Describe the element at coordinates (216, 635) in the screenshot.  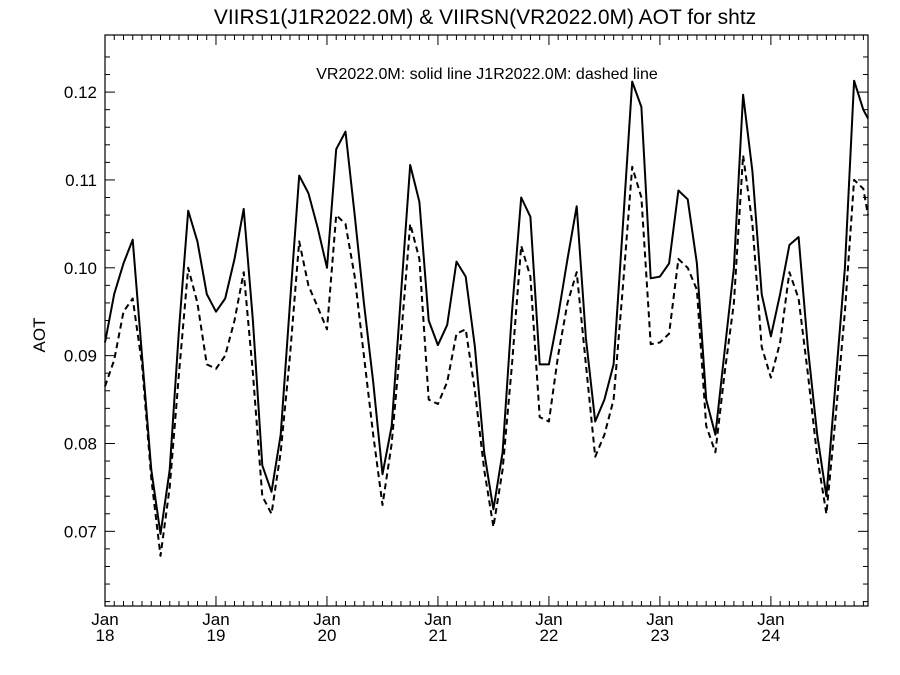
I see `x-tick-day: 19` at that location.